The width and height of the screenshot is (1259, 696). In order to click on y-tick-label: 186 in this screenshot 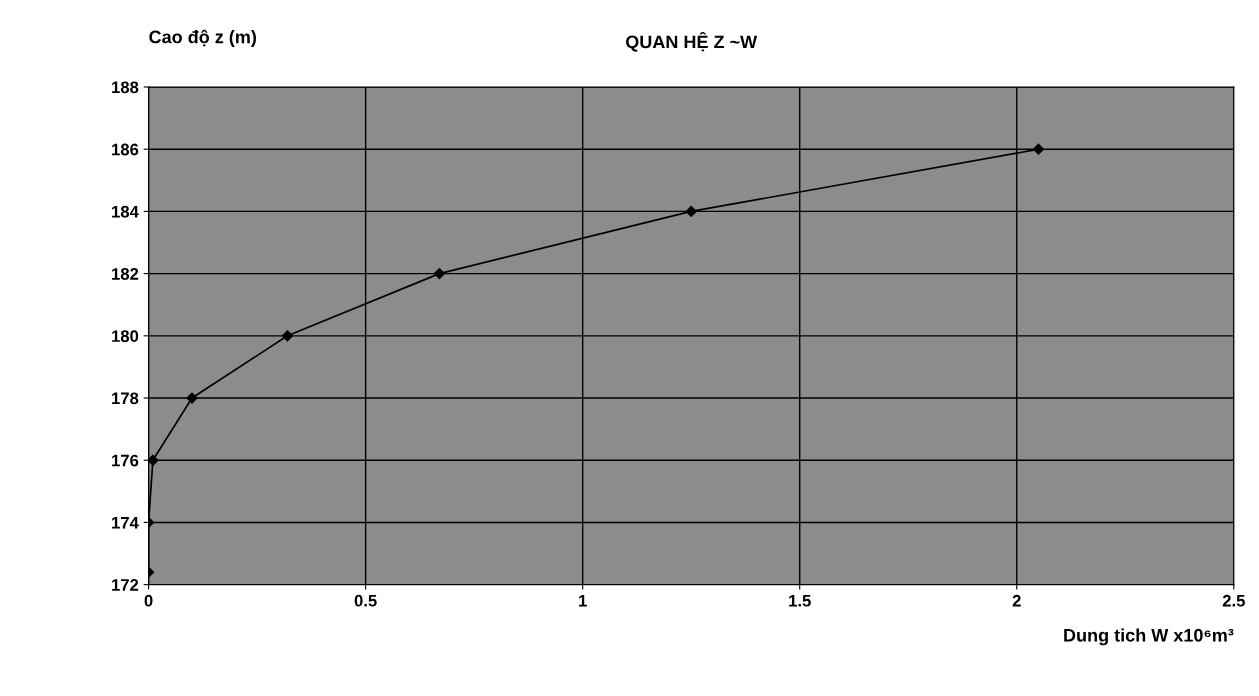, I will do `click(125, 149)`.